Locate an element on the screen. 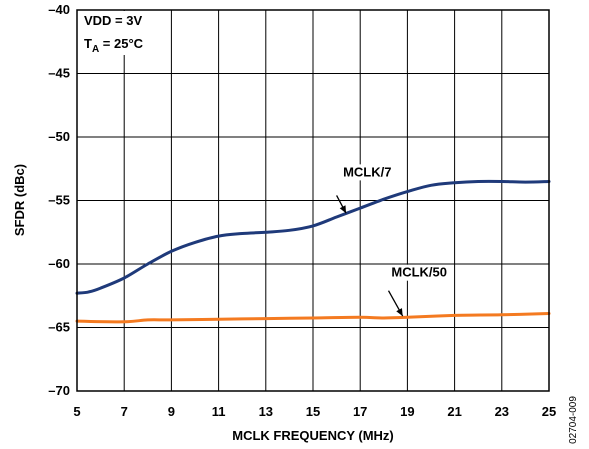 This screenshot has height=449, width=589. y-tick-label-0: –40 is located at coordinates (59, 9).